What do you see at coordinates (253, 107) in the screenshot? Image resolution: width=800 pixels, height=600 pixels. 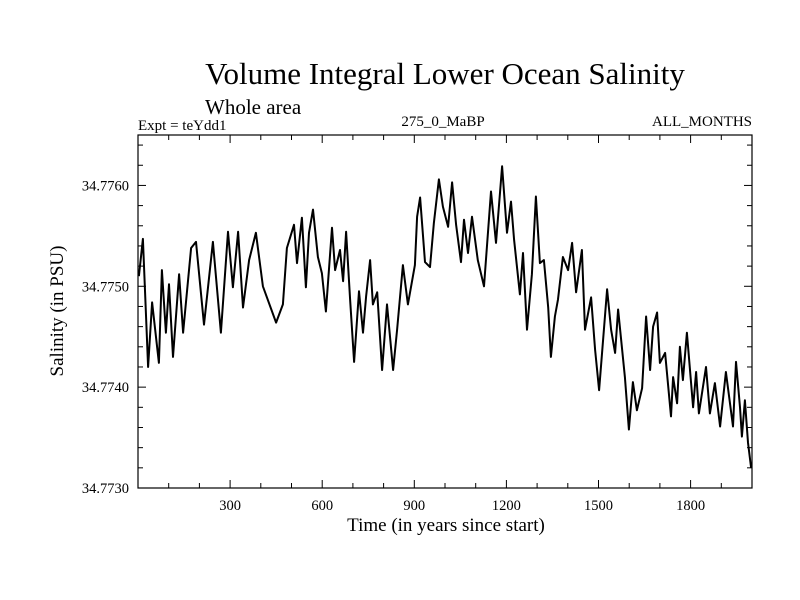 I see `chart-subtitle: Whole area` at bounding box center [253, 107].